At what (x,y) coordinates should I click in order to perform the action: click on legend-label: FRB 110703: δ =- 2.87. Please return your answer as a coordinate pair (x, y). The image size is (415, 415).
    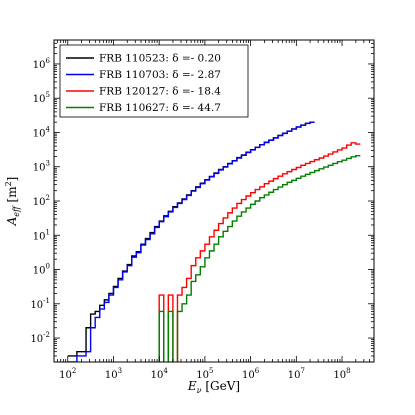
    Looking at the image, I should click on (160, 75).